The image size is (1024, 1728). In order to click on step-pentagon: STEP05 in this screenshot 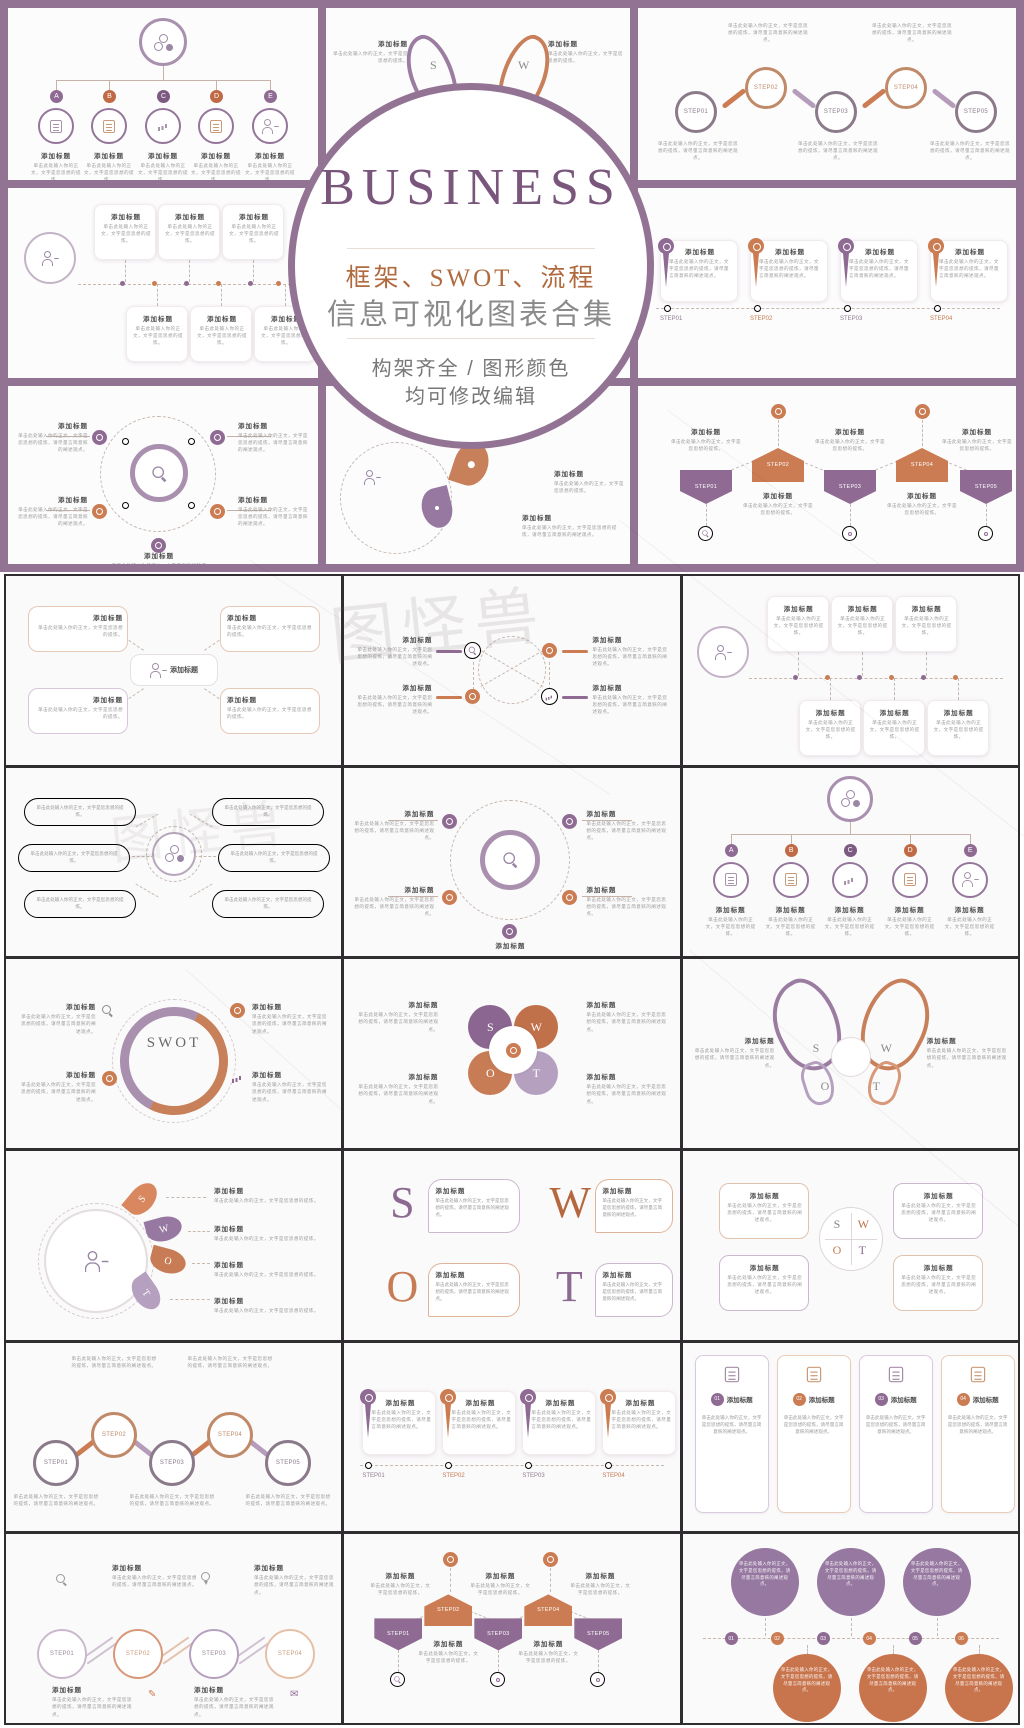, I will do `click(986, 487)`.